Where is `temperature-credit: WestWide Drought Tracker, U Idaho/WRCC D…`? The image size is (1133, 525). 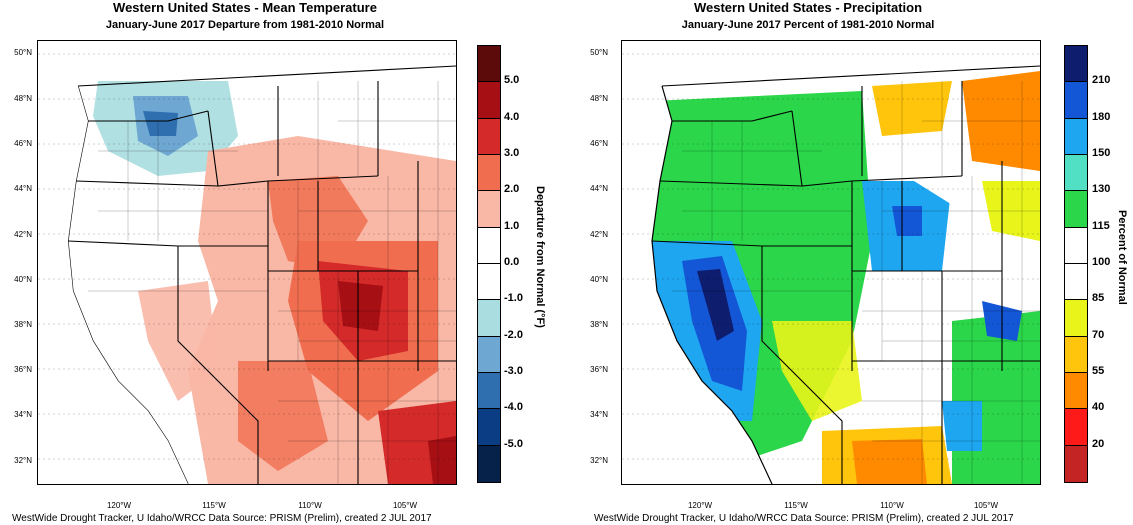
temperature-credit: WestWide Drought Tracker, U Idaho/WRCC D… is located at coordinates (222, 518).